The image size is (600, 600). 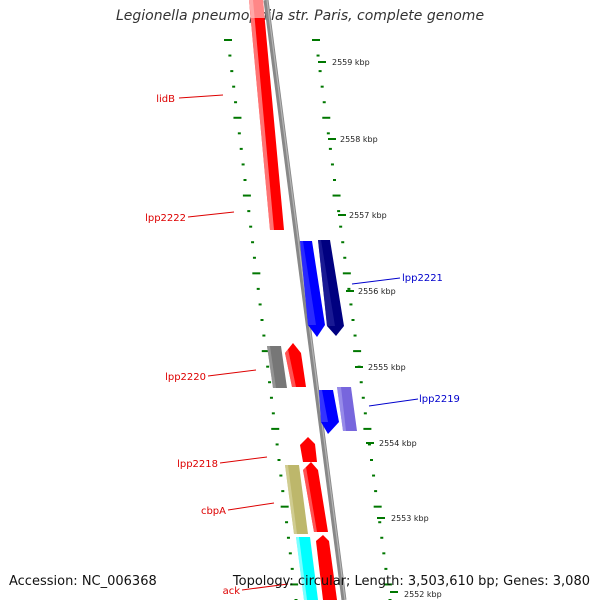 What do you see at coordinates (165, 99) in the screenshot?
I see `gene-label-lidB: lidB` at bounding box center [165, 99].